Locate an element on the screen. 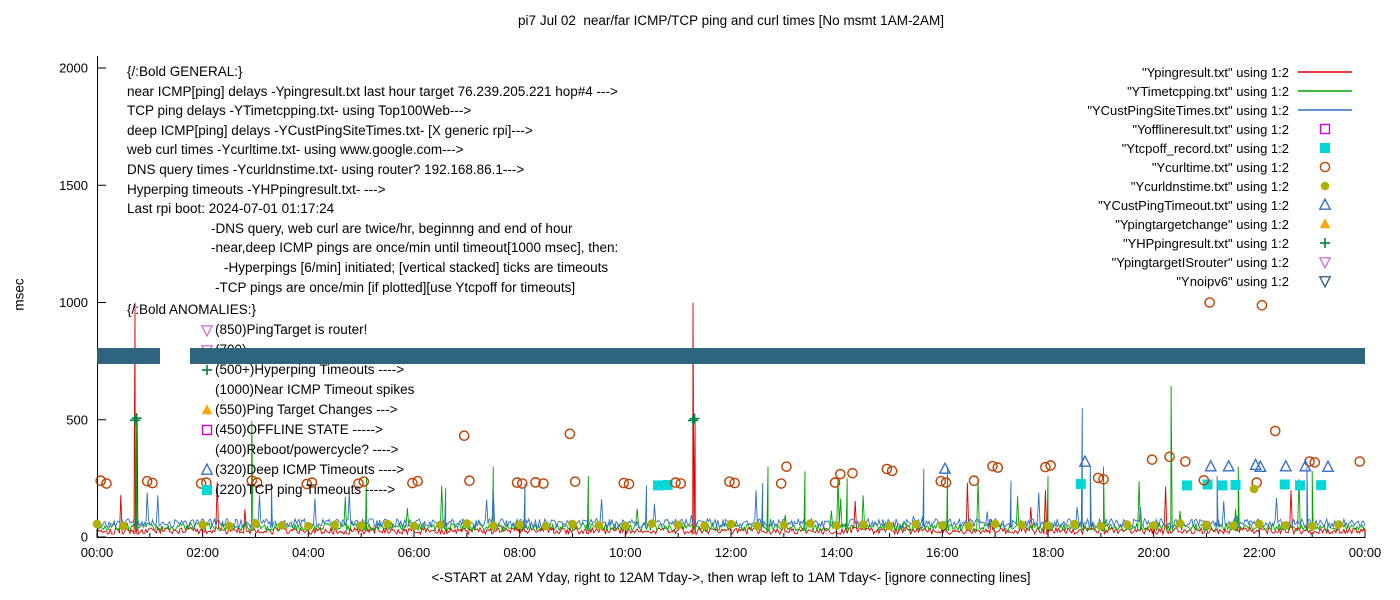  legend-label: "YpingtargetISrouter" using 1:2 is located at coordinates (1200, 262).